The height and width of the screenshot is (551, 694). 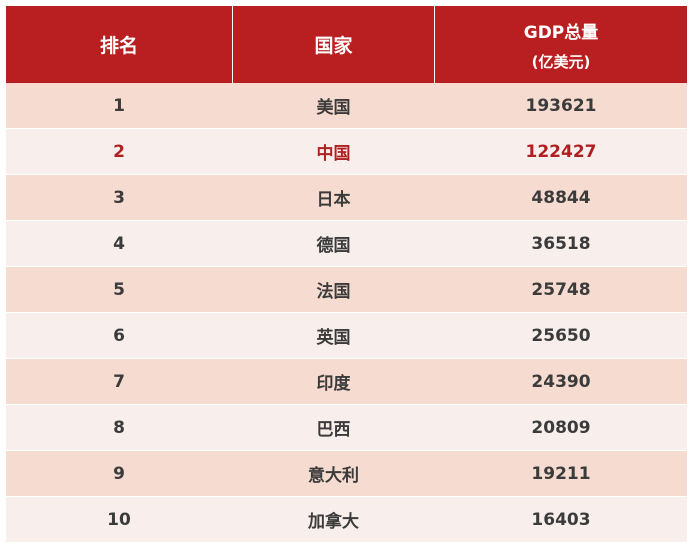 I want to click on rank-cell: 9, so click(x=119, y=473).